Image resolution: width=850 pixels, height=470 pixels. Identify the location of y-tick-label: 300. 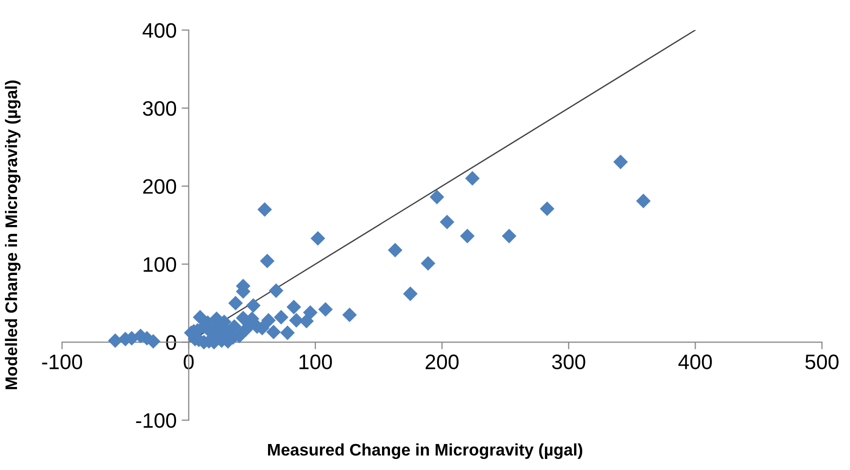
(159, 108).